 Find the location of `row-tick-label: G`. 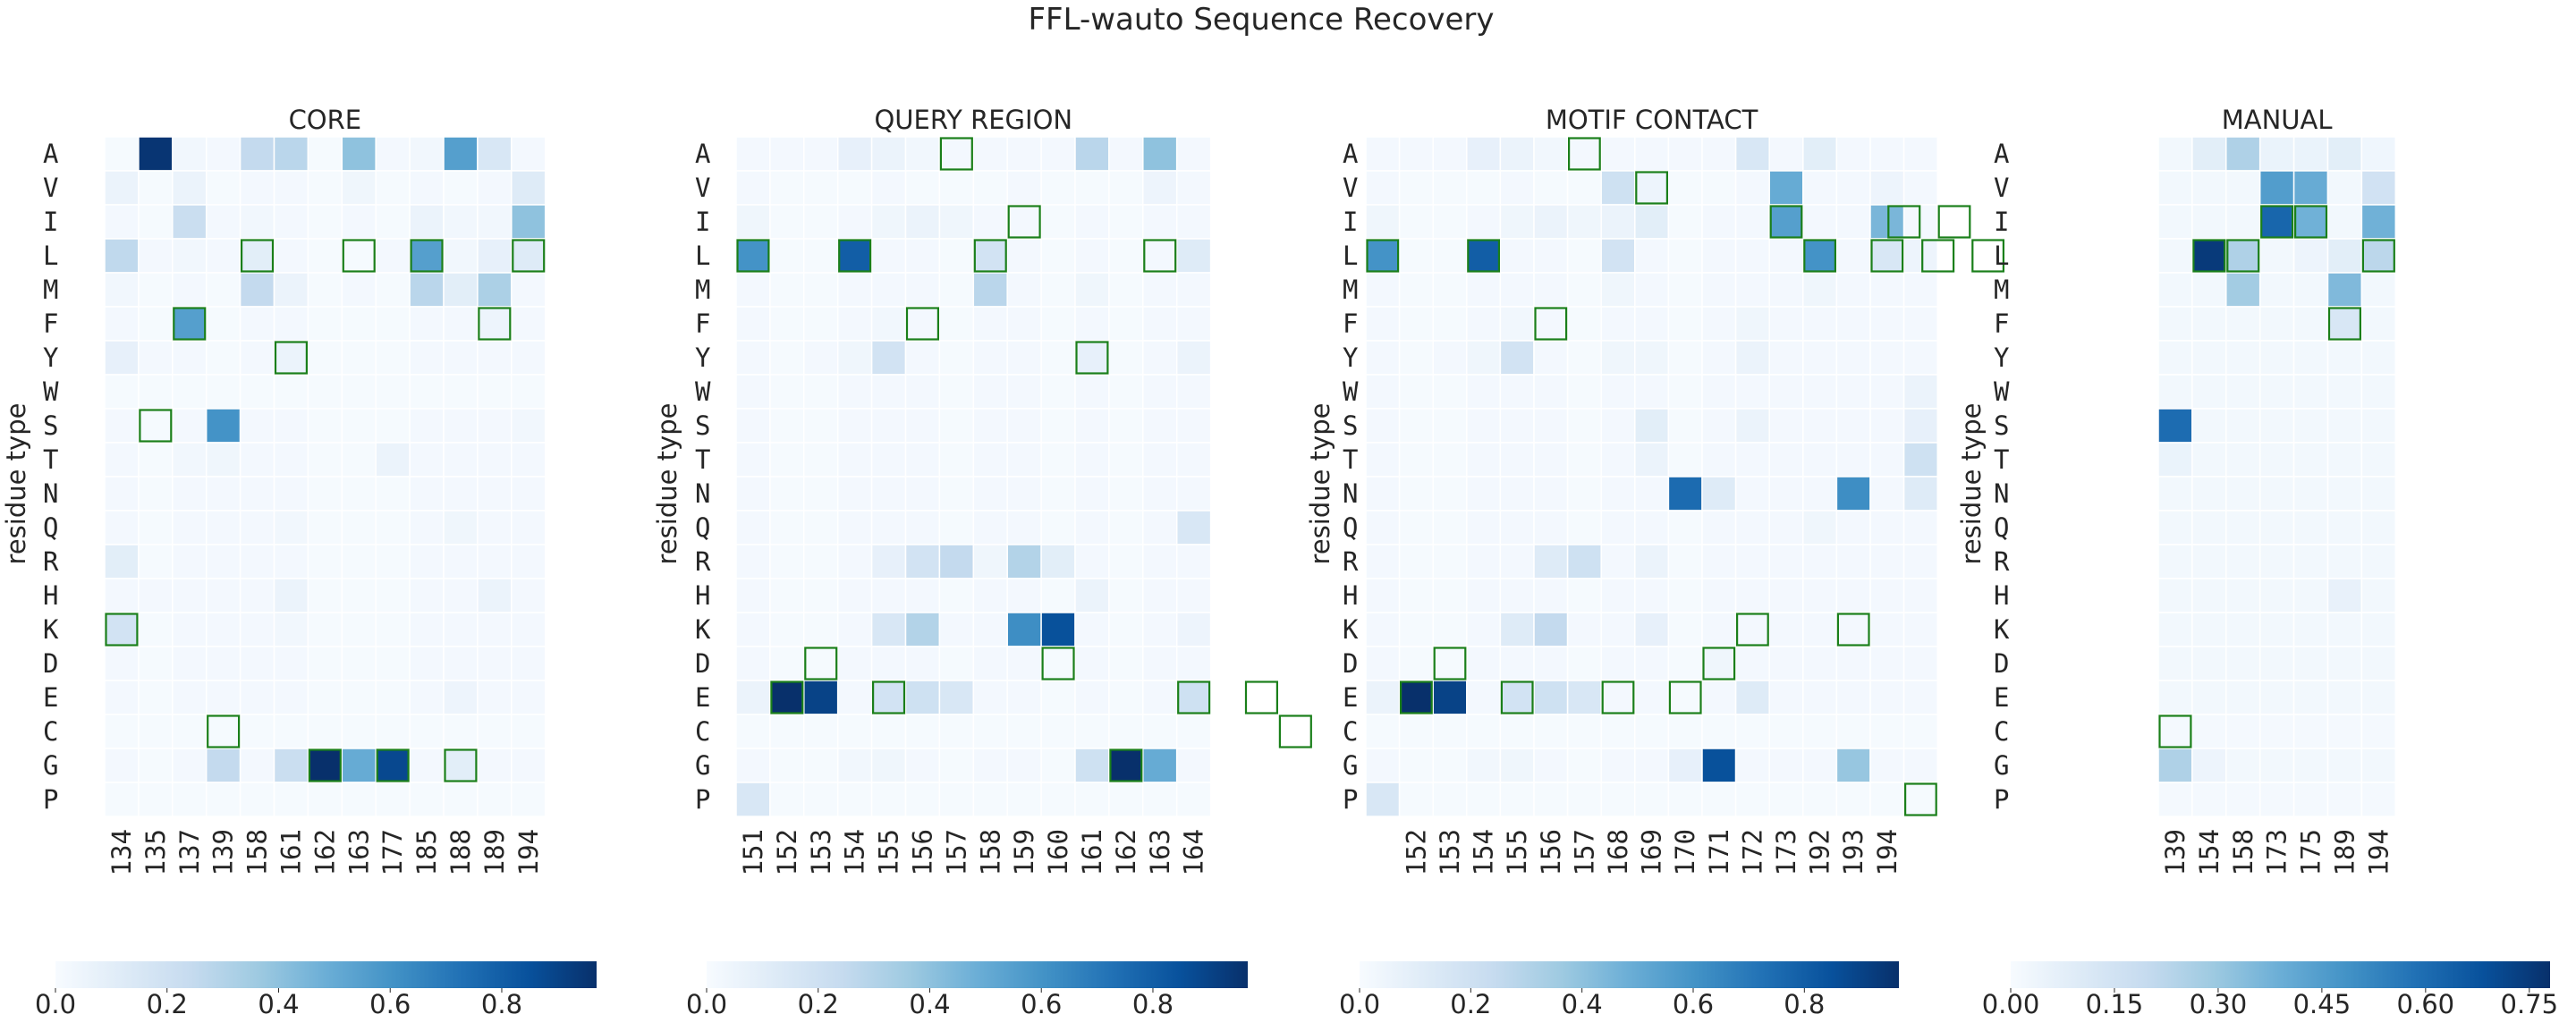

row-tick-label: G is located at coordinates (50, 765).